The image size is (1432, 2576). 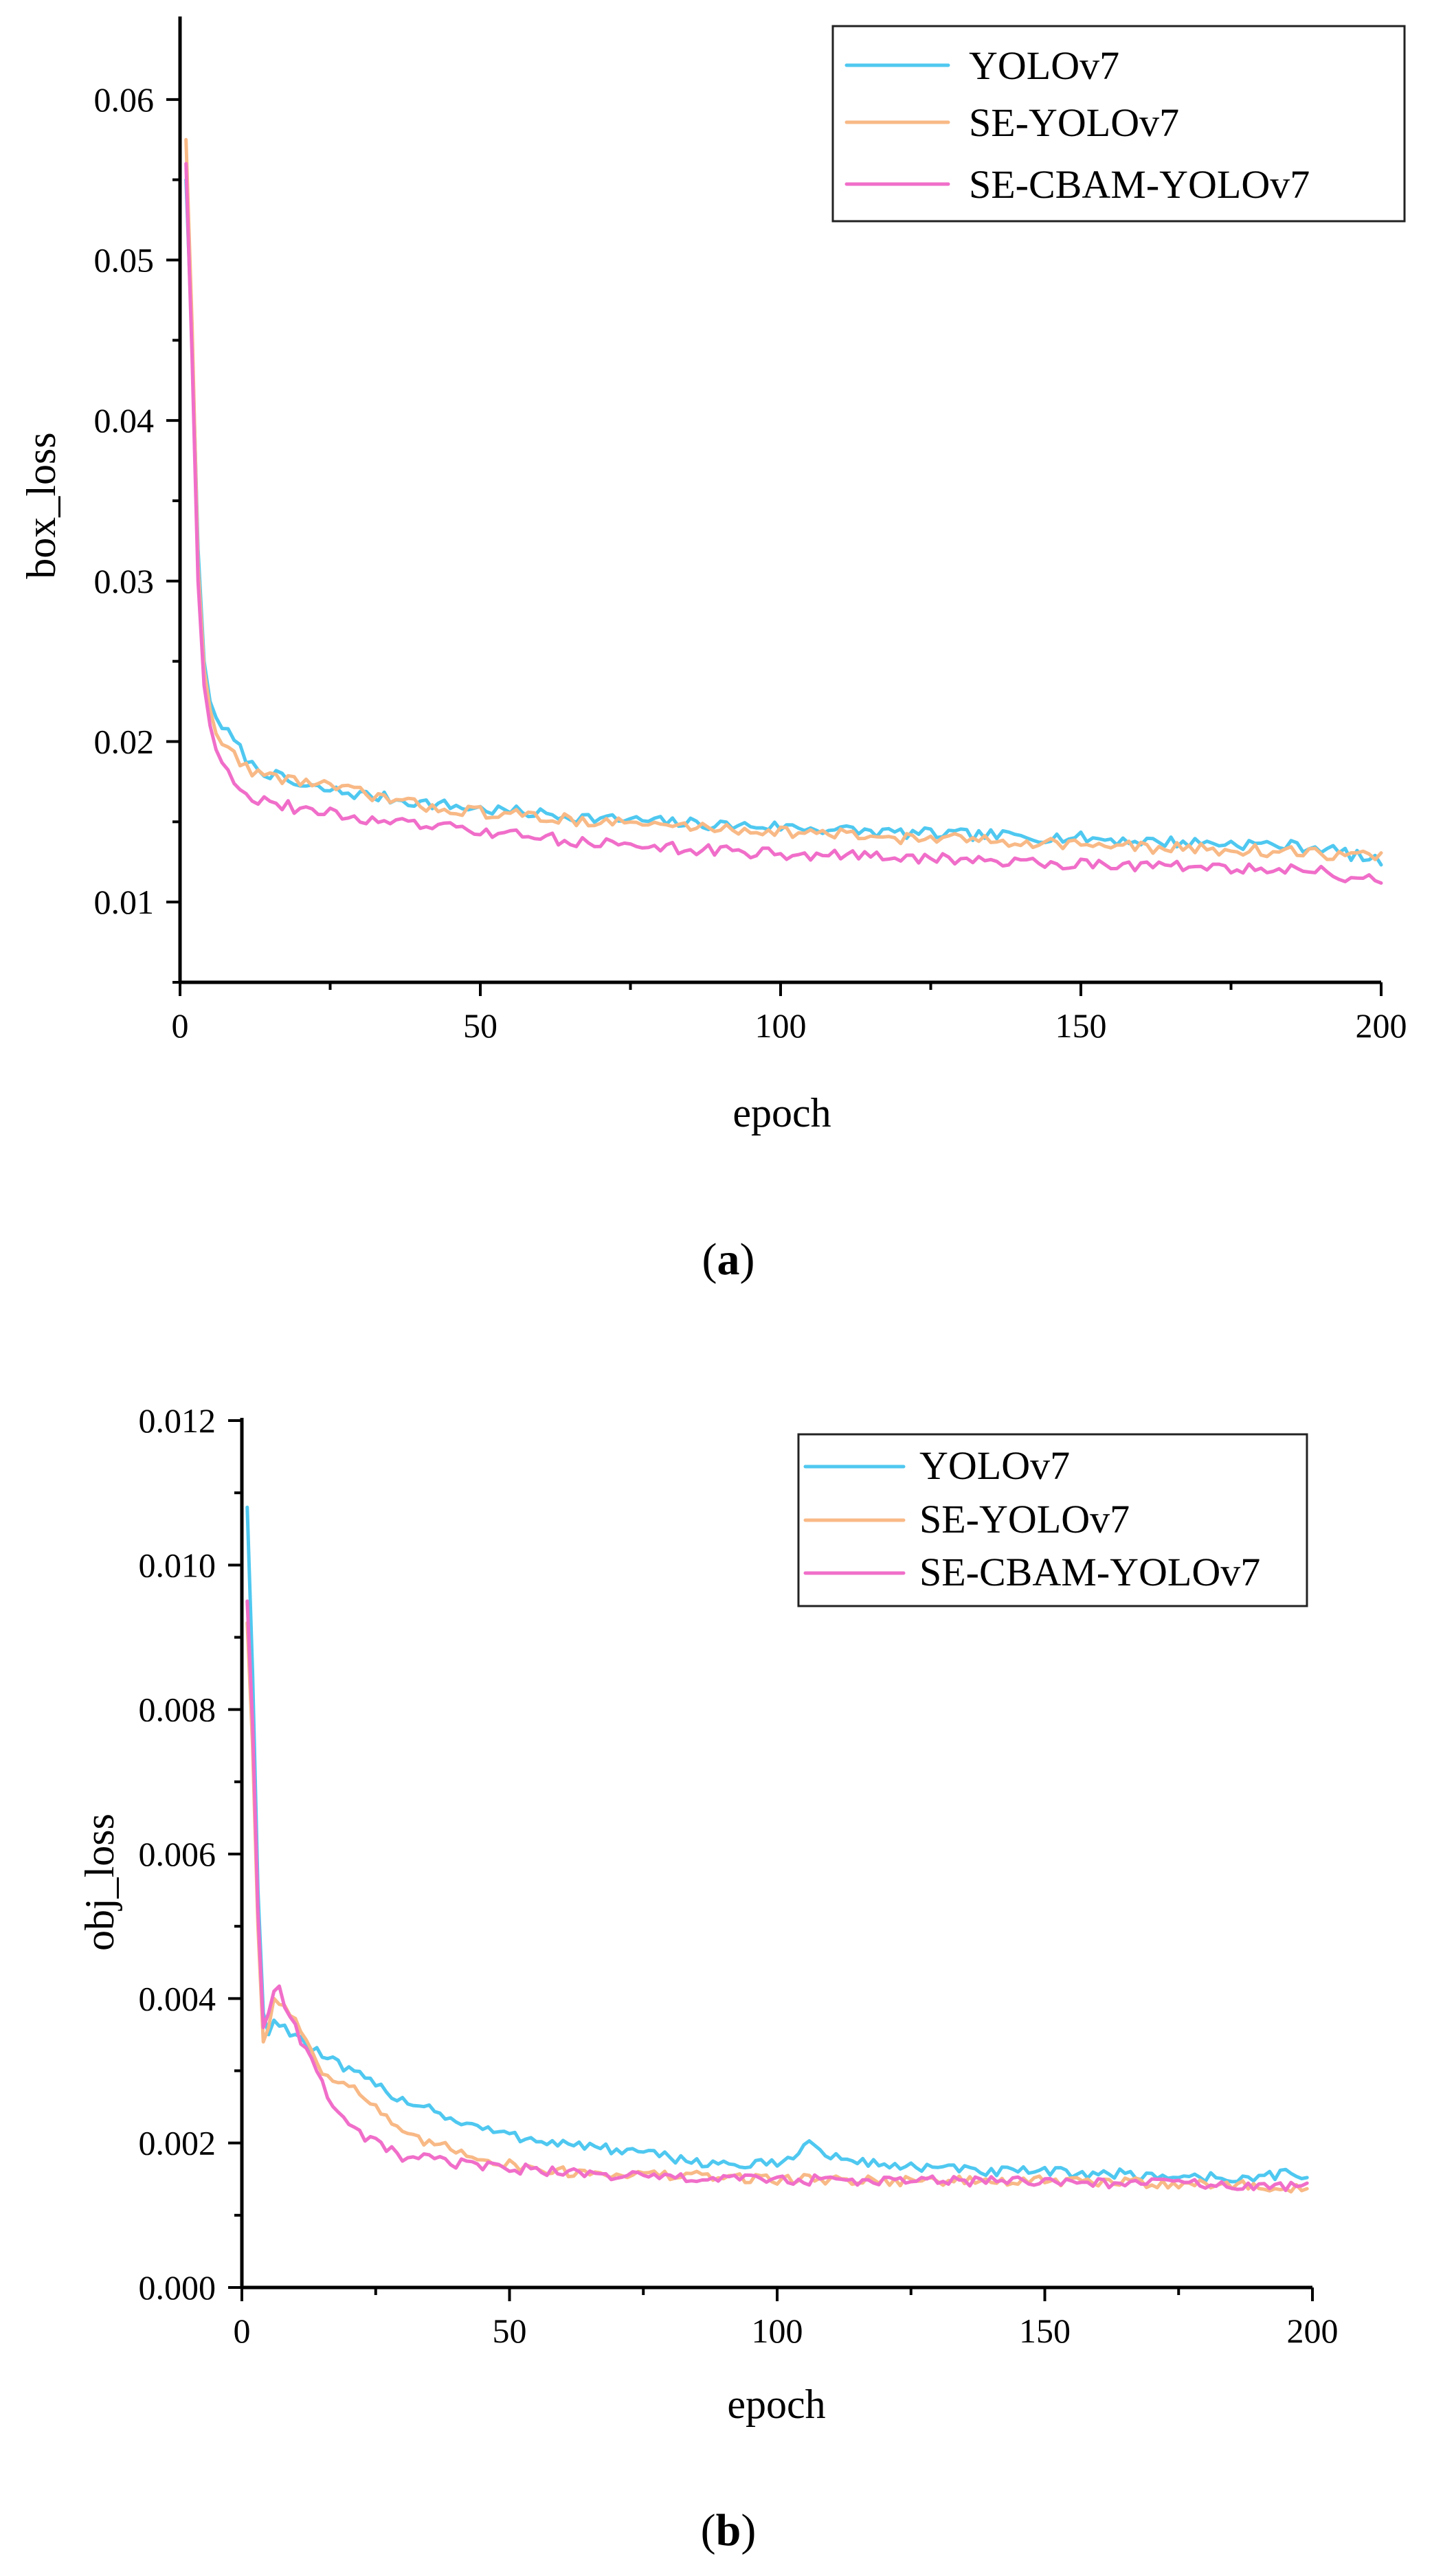 I want to click on legend-label-b-se-yolov7: SE-YOLOv7, so click(x=1024, y=1519).